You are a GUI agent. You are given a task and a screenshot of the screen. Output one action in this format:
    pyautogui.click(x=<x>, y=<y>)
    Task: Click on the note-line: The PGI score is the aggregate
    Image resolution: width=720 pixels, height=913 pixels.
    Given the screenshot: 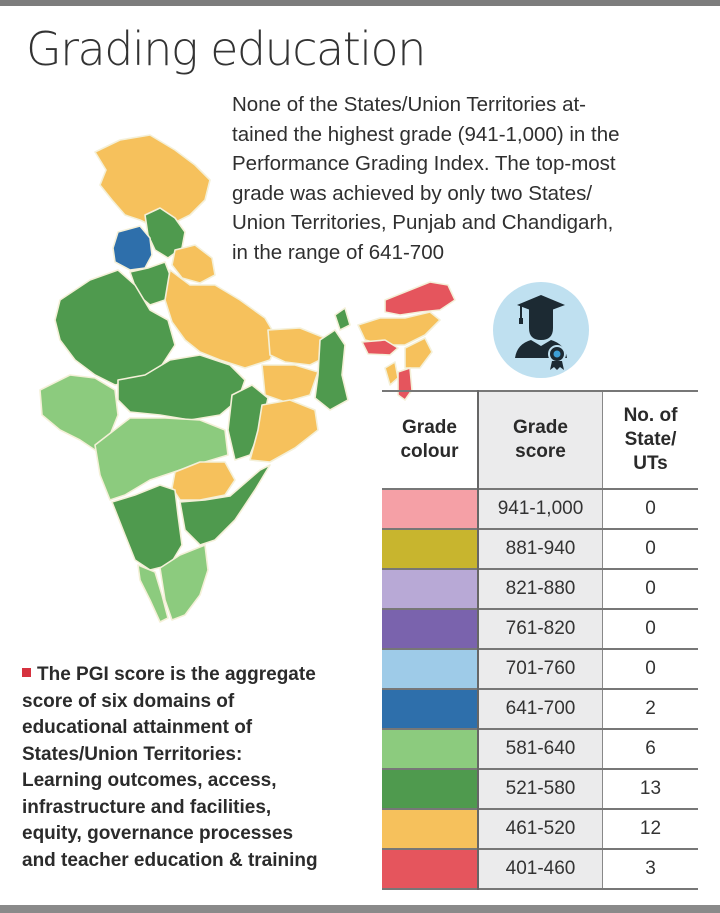 What is the action you would take?
    pyautogui.click(x=202, y=675)
    